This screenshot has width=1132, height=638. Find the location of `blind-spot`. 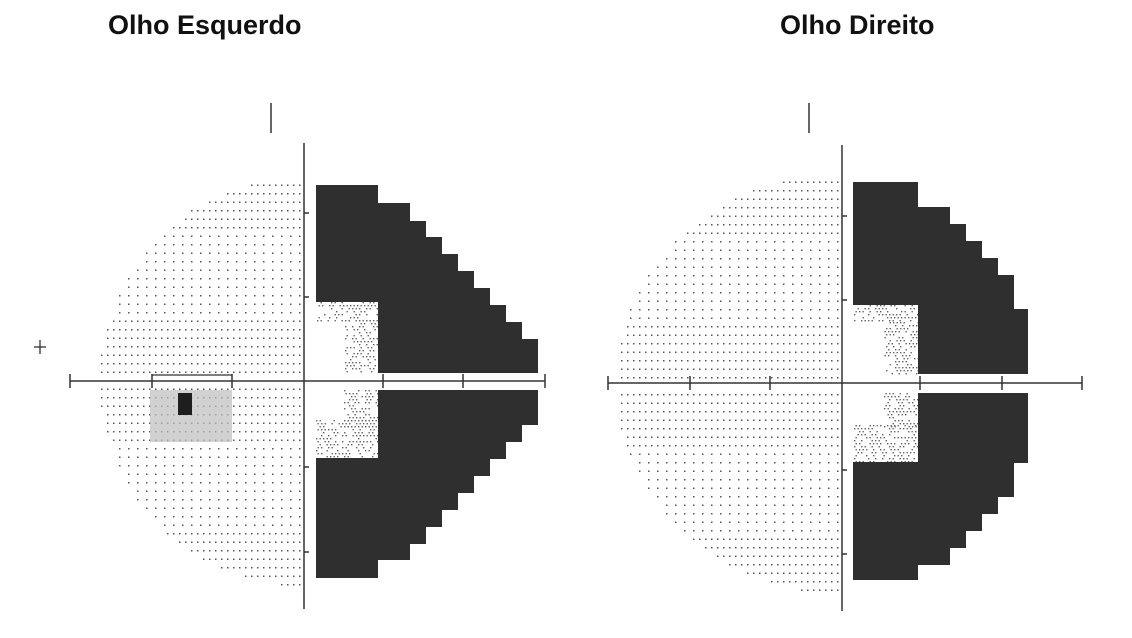

blind-spot is located at coordinates (191, 416).